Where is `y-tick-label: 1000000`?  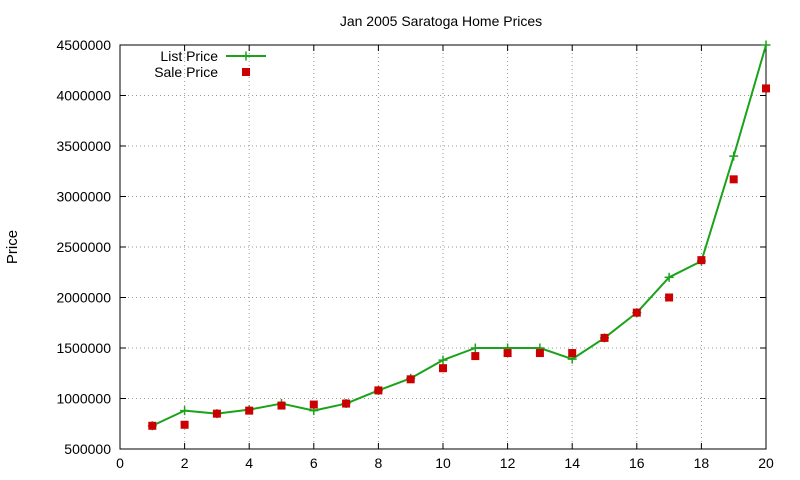 y-tick-label: 1000000 is located at coordinates (83, 399).